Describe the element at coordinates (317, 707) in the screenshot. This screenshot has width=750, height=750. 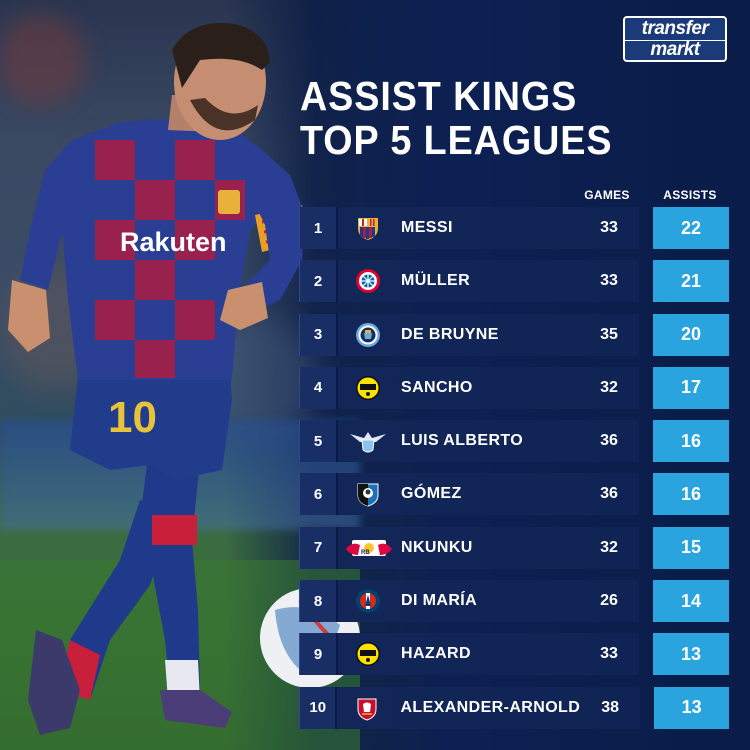
I see `rank: 10` at that location.